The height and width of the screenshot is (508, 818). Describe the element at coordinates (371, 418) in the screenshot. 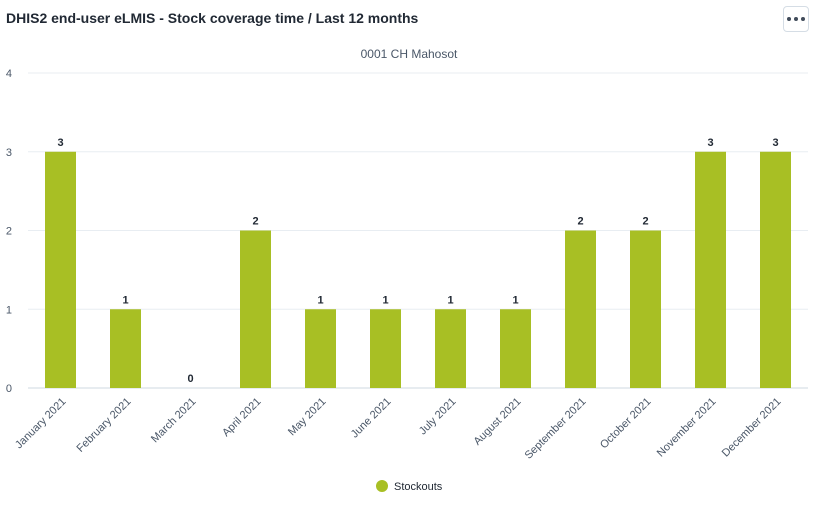

I see `x-tick-label: June 2021` at that location.